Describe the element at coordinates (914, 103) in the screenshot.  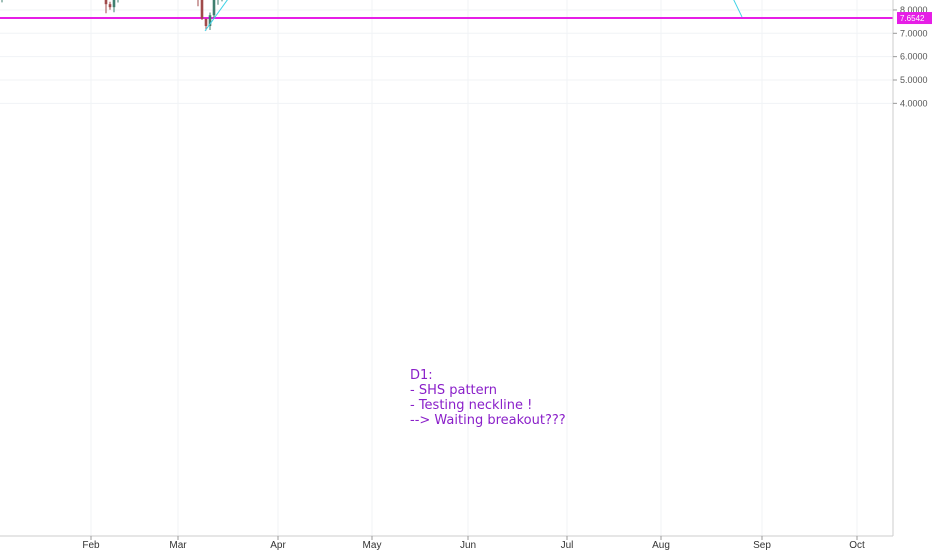
I see `price-tick-label: 4.0000` at that location.